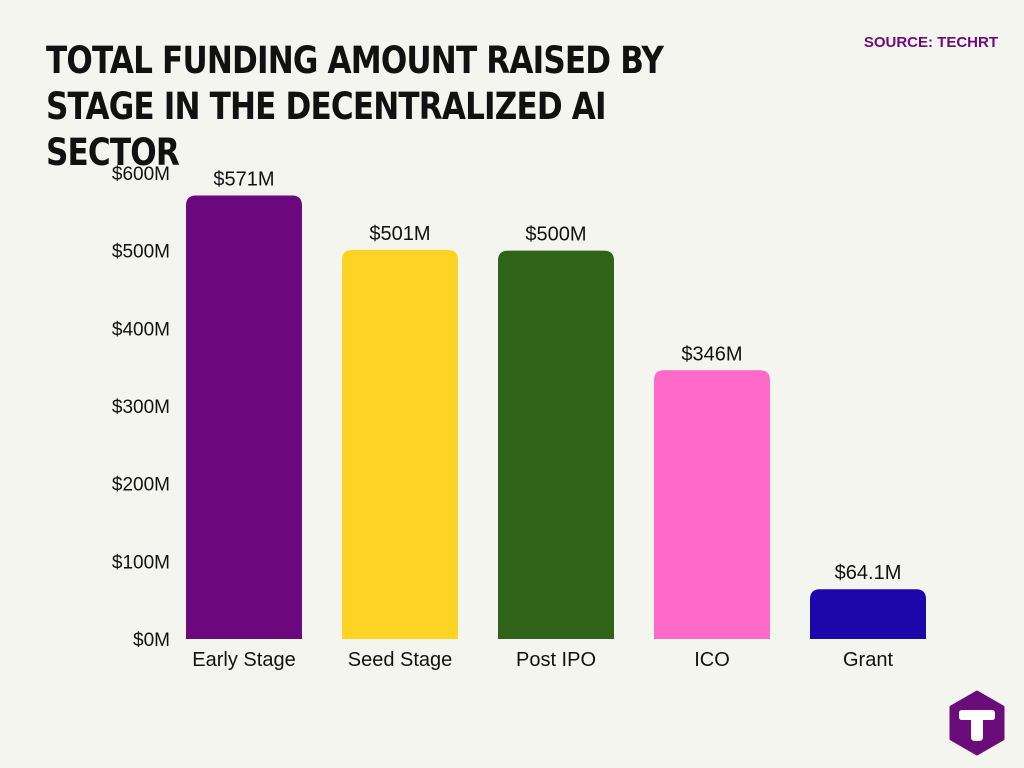  What do you see at coordinates (400, 660) in the screenshot?
I see `x-tick-label: Seed Stage` at bounding box center [400, 660].